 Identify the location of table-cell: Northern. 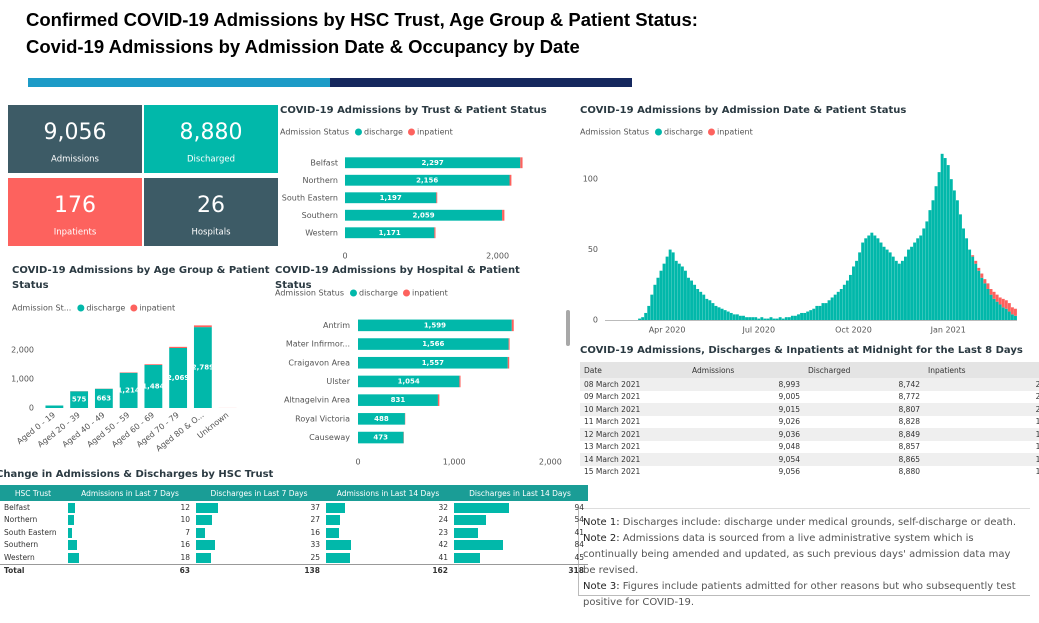
(21, 520).